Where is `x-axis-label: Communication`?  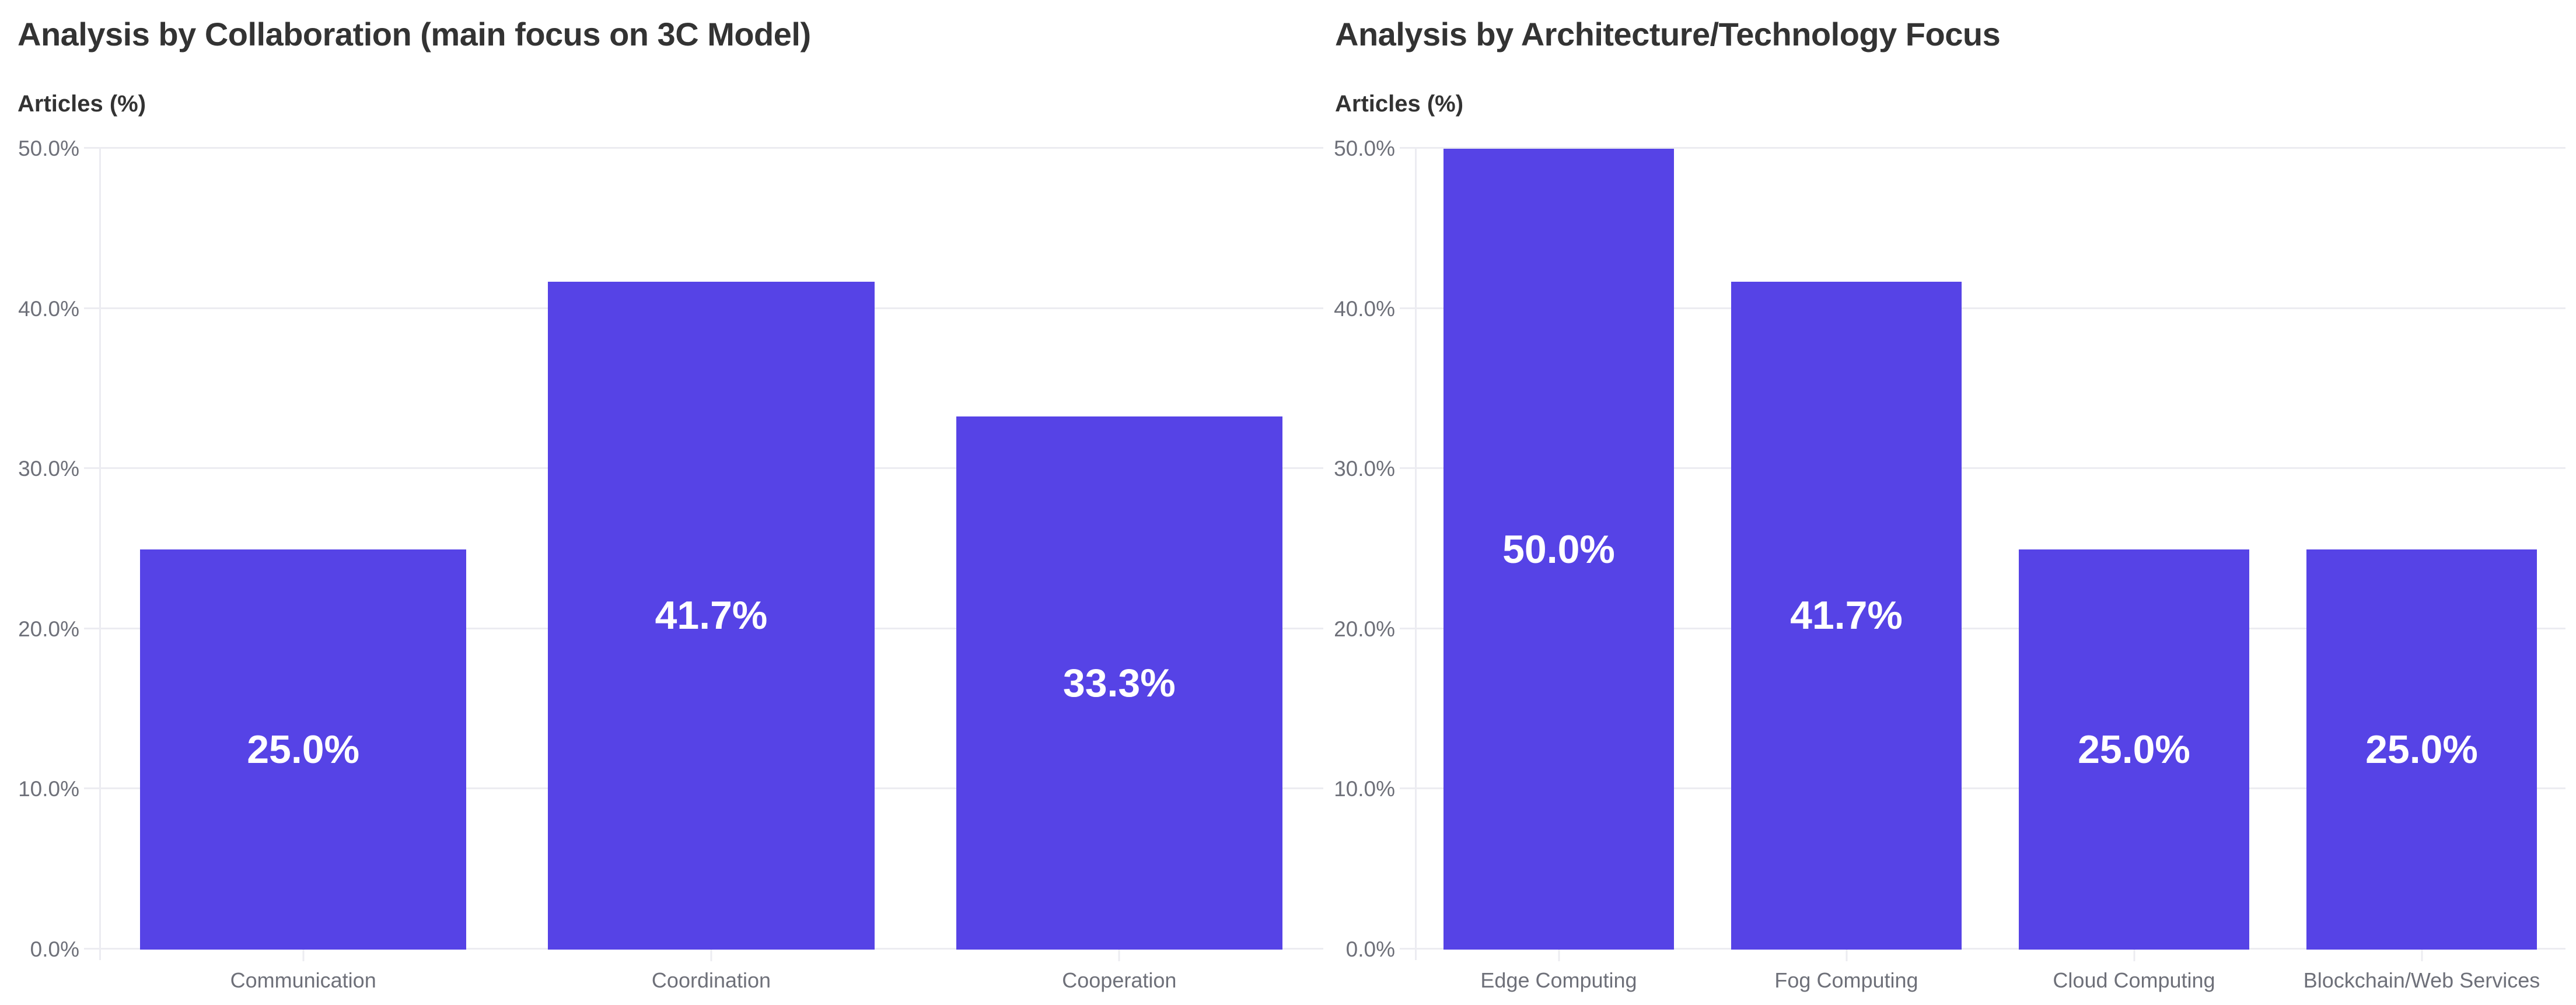 x-axis-label: Communication is located at coordinates (303, 980).